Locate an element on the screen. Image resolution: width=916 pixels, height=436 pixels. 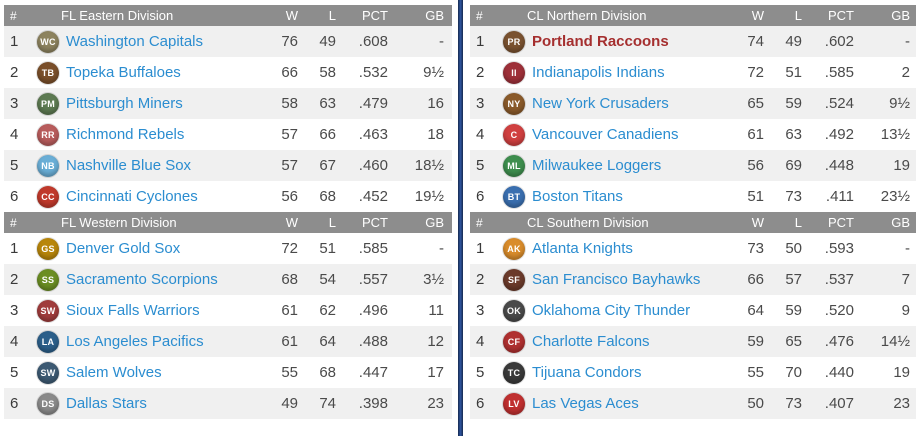
wolves-logo-icon: SW is located at coordinates (48, 372).